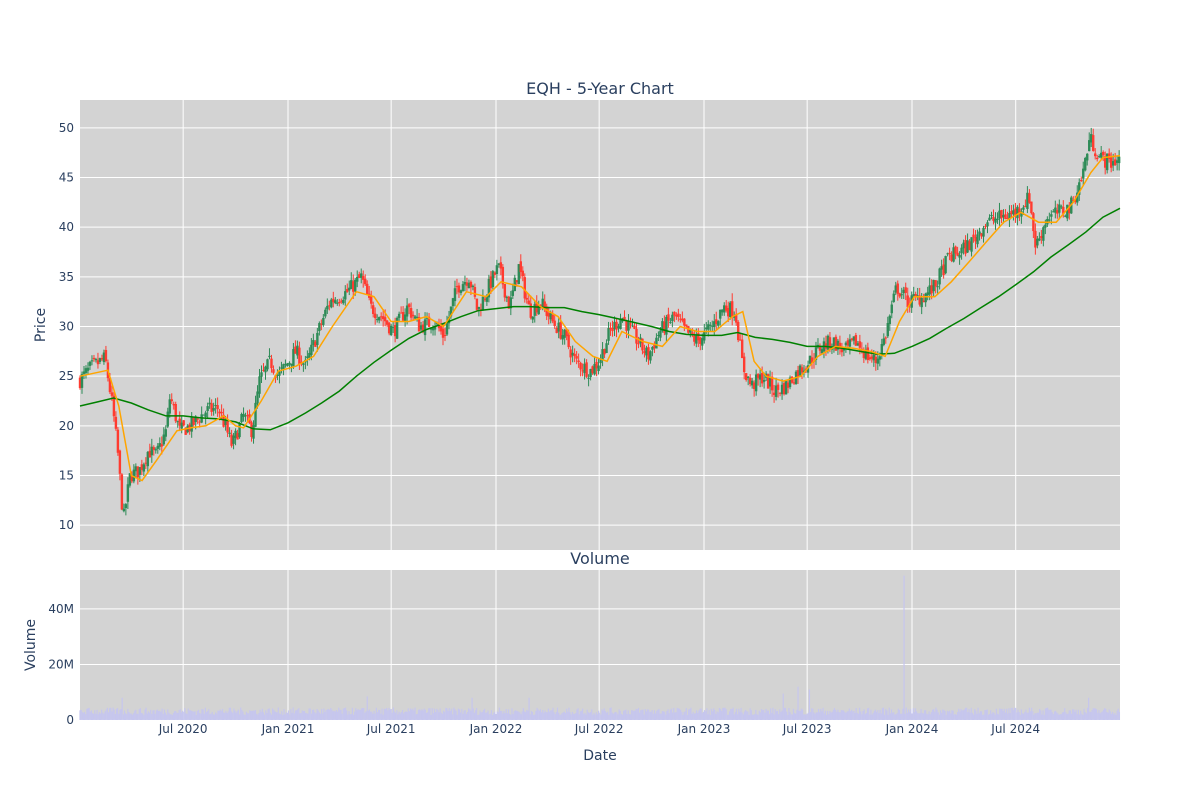  Describe the element at coordinates (183, 729) in the screenshot. I see `x-tick-label: Jul 2020` at that location.